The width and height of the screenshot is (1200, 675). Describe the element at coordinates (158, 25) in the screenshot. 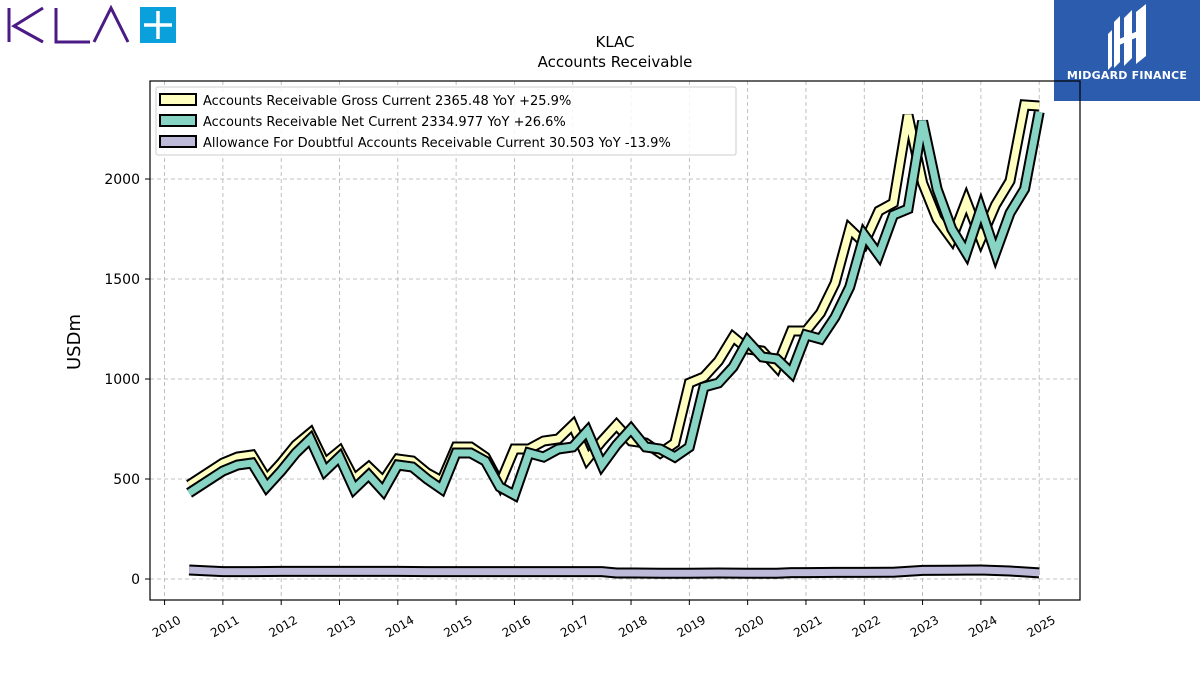

I see `kla-plus-icon` at that location.